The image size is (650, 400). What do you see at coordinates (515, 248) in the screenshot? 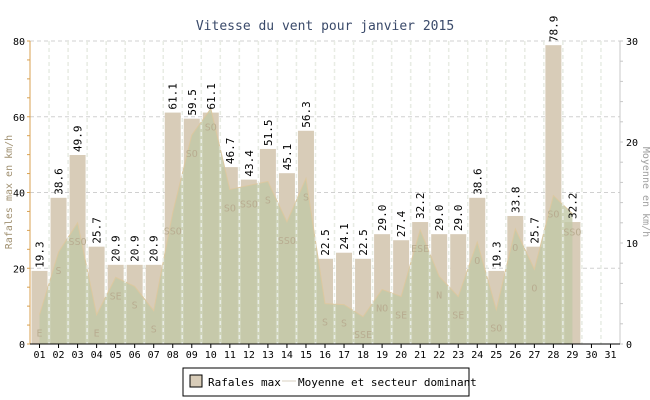
I see `sector-label-26: O` at bounding box center [515, 248].